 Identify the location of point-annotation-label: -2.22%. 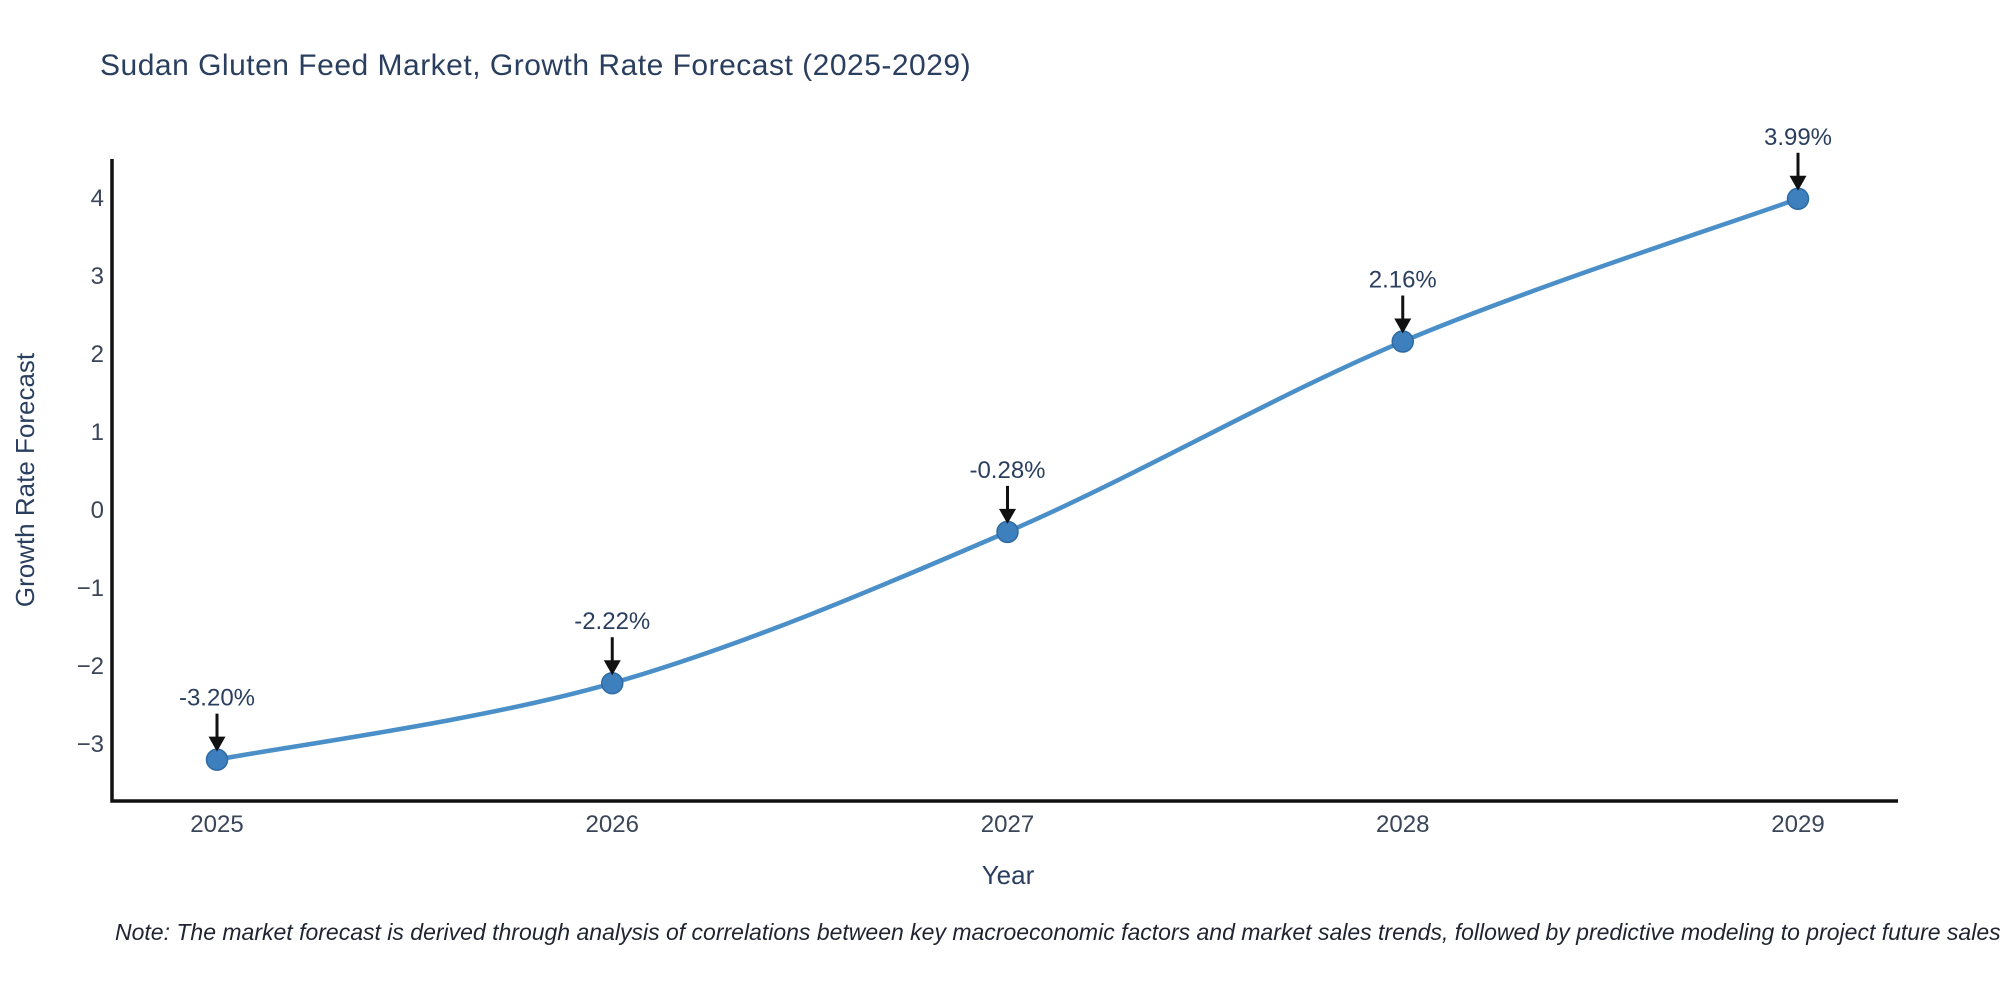
(612, 621).